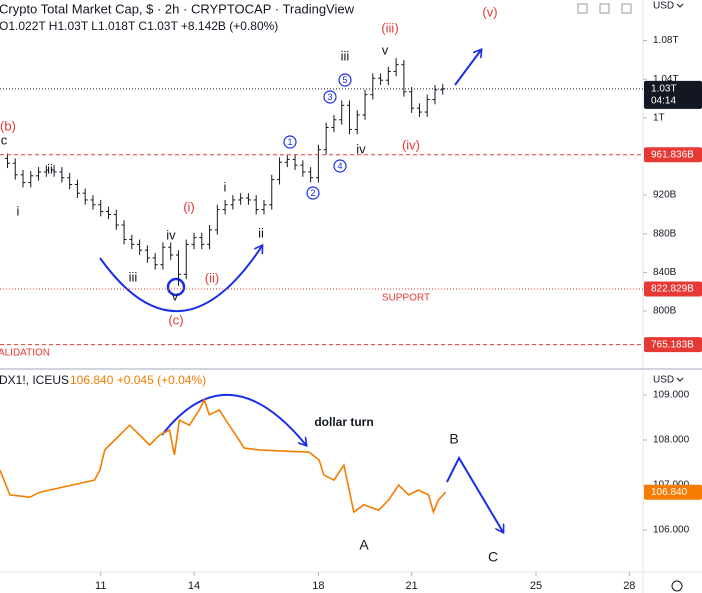 This screenshot has width=702, height=593. What do you see at coordinates (318, 586) in the screenshot?
I see `x-tick-label: 18` at bounding box center [318, 586].